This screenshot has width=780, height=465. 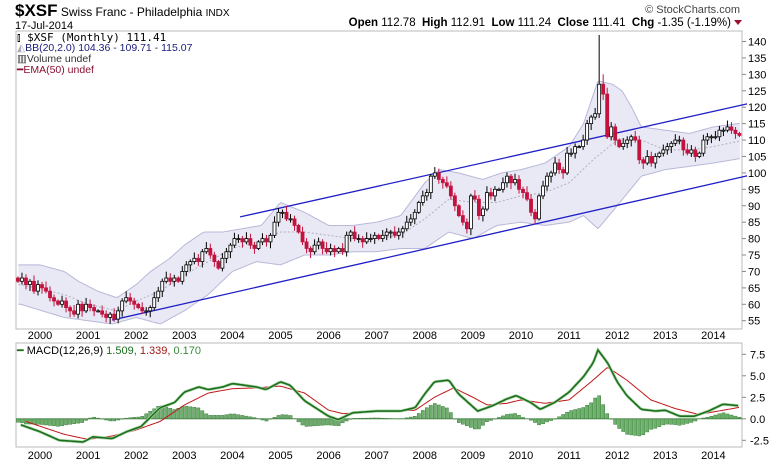 I want to click on price-tick-label: 130, so click(x=757, y=75).